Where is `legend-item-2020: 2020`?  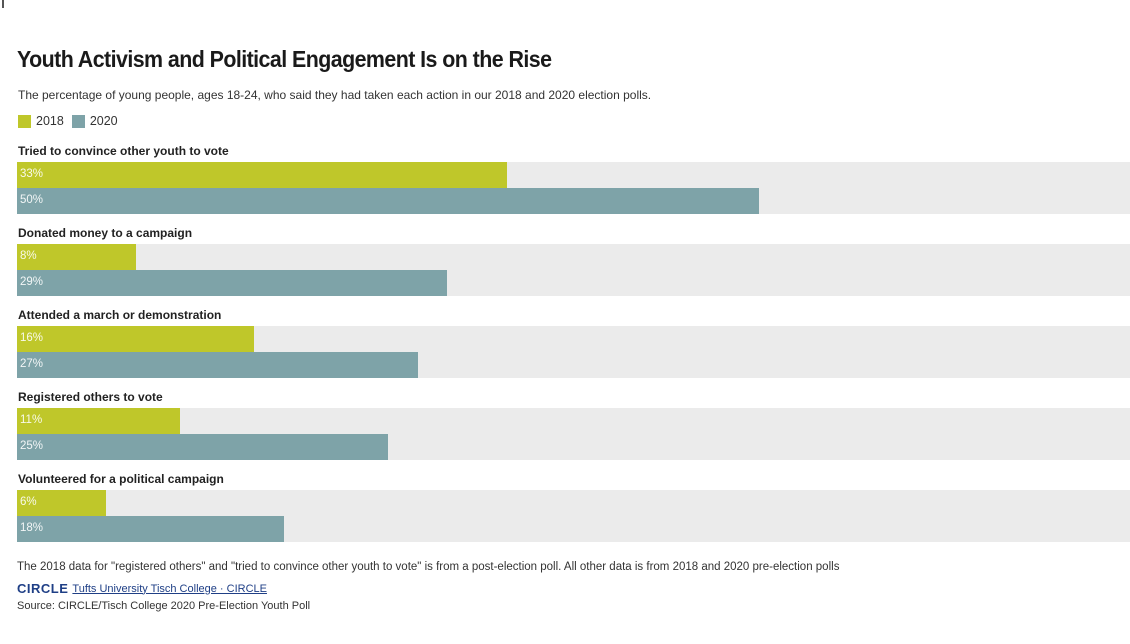 legend-item-2020: 2020 is located at coordinates (94, 121).